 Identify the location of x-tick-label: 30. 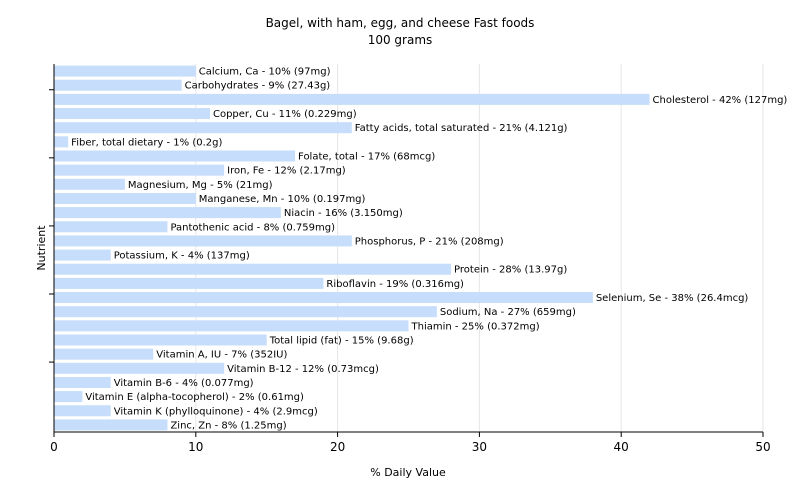
(479, 447).